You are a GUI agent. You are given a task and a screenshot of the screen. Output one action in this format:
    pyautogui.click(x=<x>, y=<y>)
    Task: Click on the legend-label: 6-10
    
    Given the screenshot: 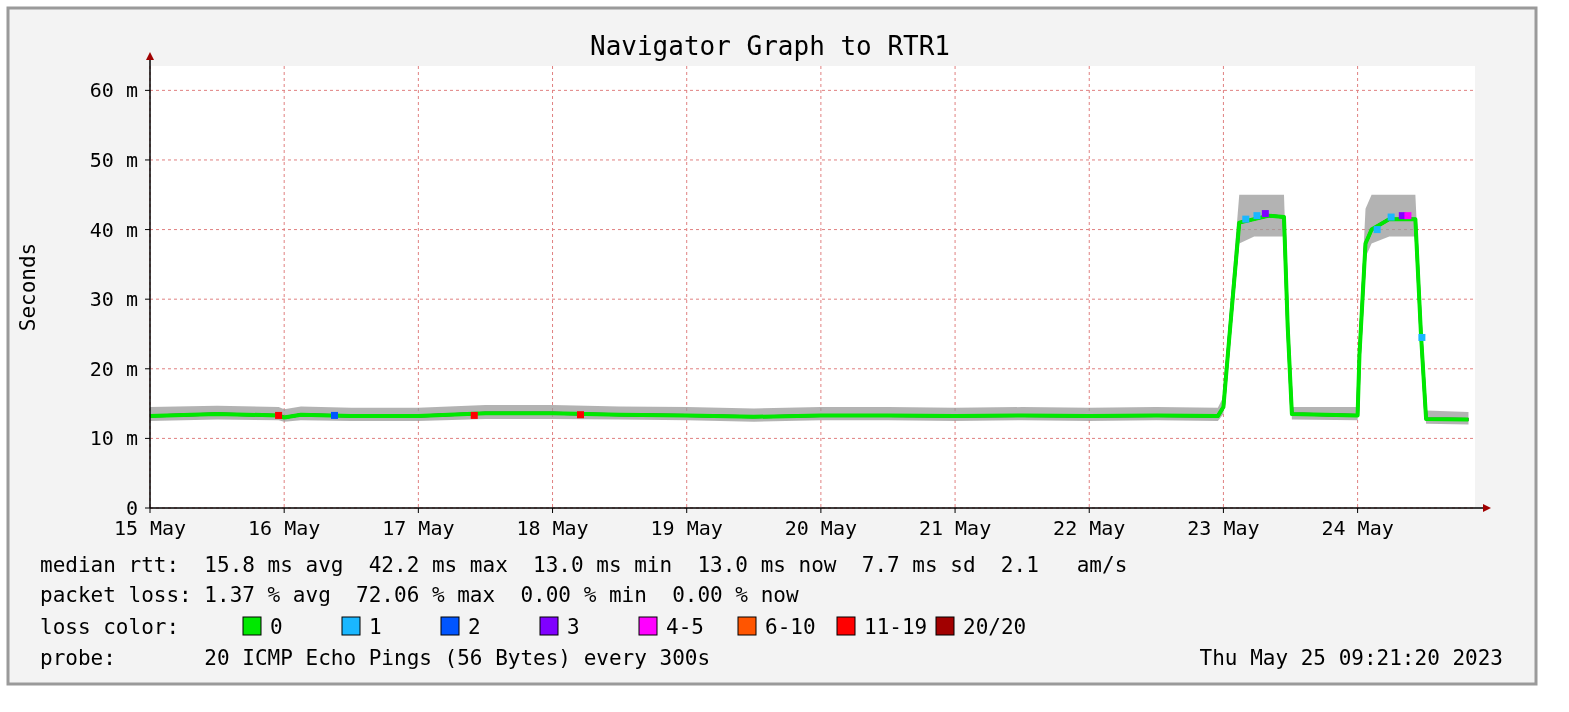 What is the action you would take?
    pyautogui.click(x=790, y=627)
    